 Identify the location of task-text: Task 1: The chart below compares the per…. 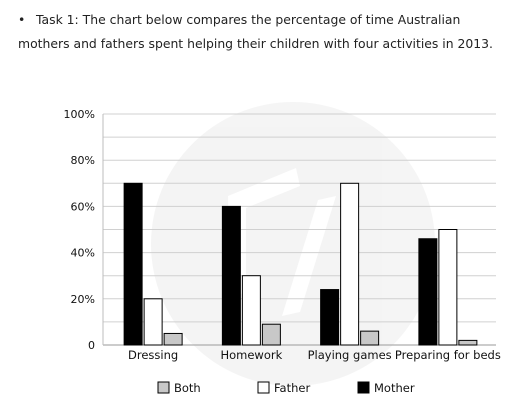
(256, 31).